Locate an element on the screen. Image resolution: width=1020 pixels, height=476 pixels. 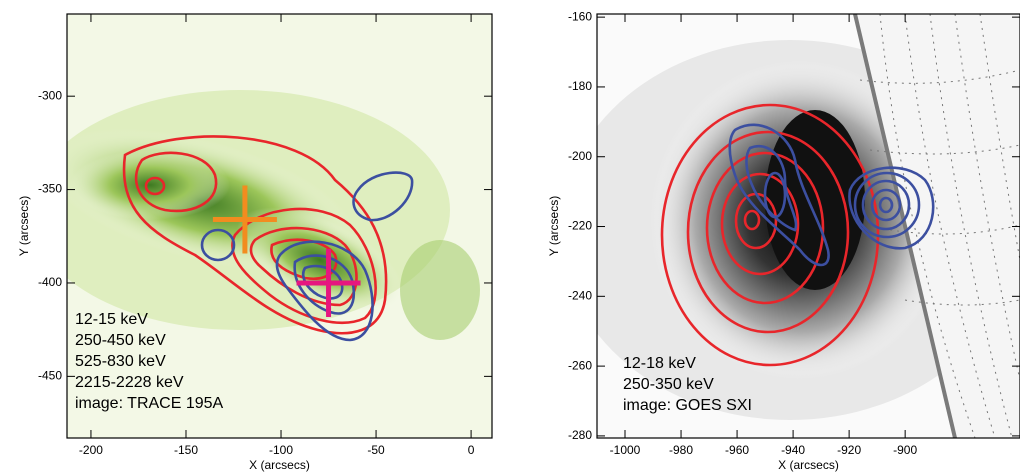
y-tick-label: -450 is located at coordinates (50, 376).